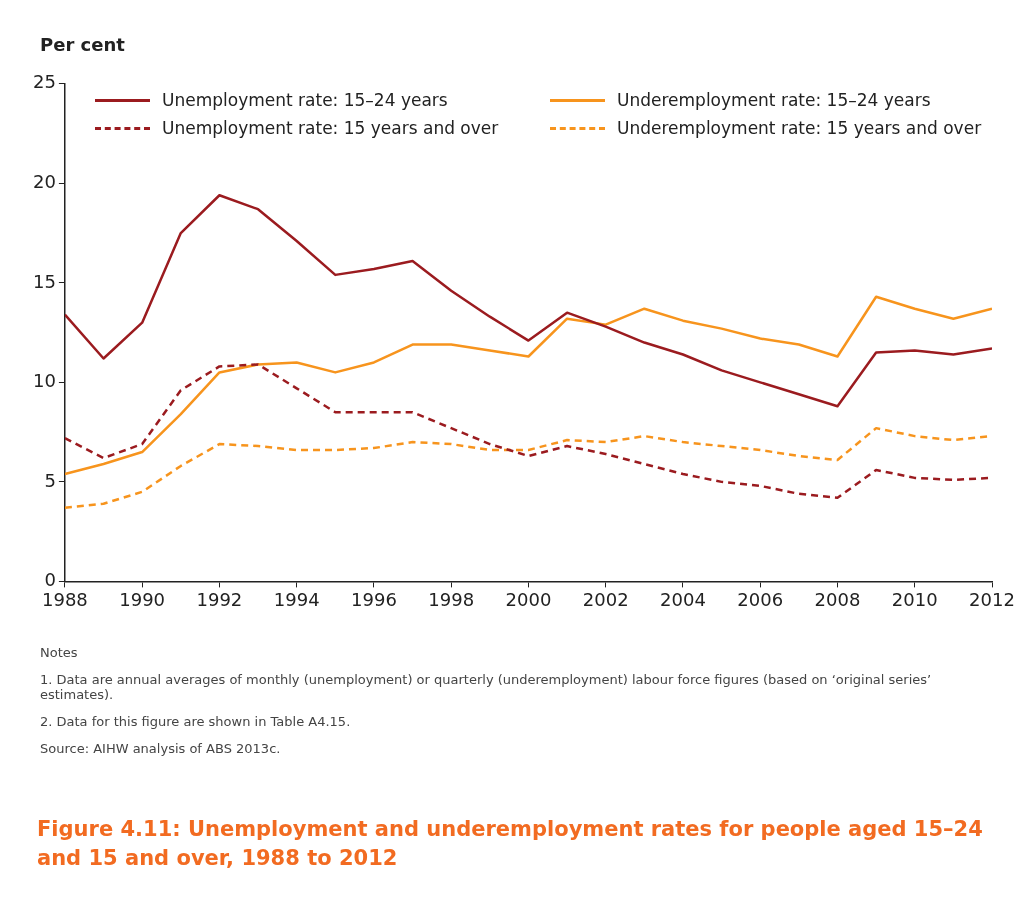 The image size is (1032, 898). What do you see at coordinates (774, 100) in the screenshot?
I see `legend-label: Underemployment rate: 15–24 years` at bounding box center [774, 100].